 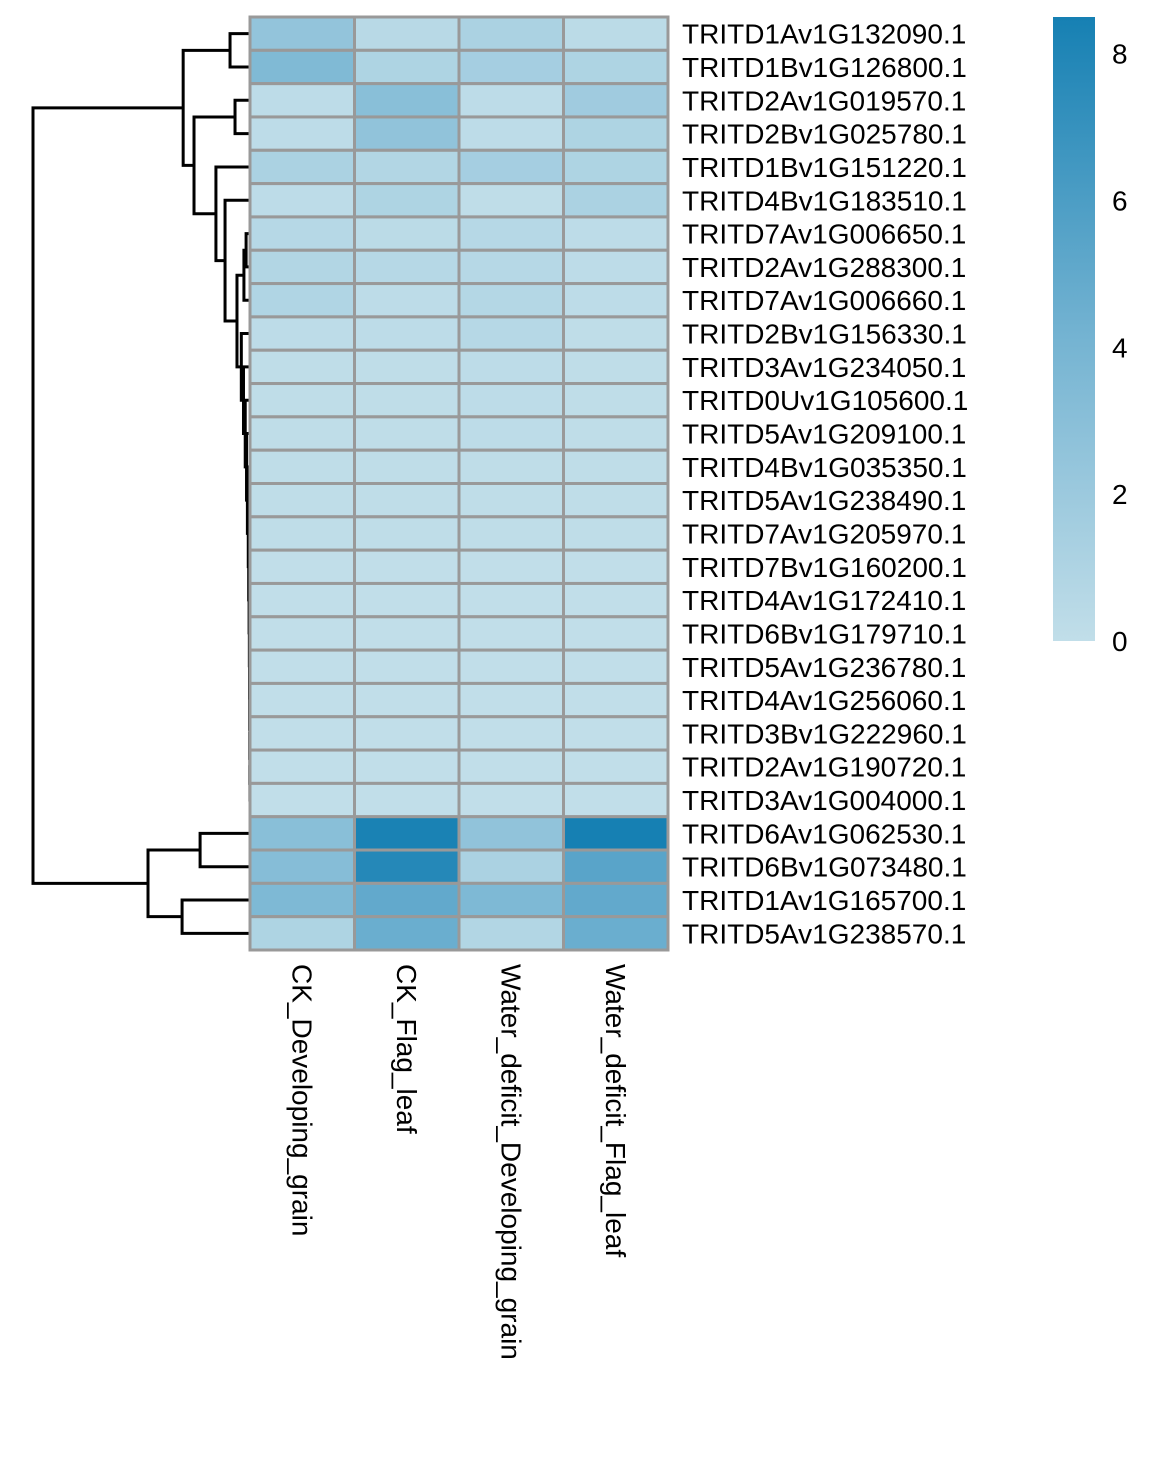 What do you see at coordinates (141, 483) in the screenshot?
I see `row-dendrogram` at bounding box center [141, 483].